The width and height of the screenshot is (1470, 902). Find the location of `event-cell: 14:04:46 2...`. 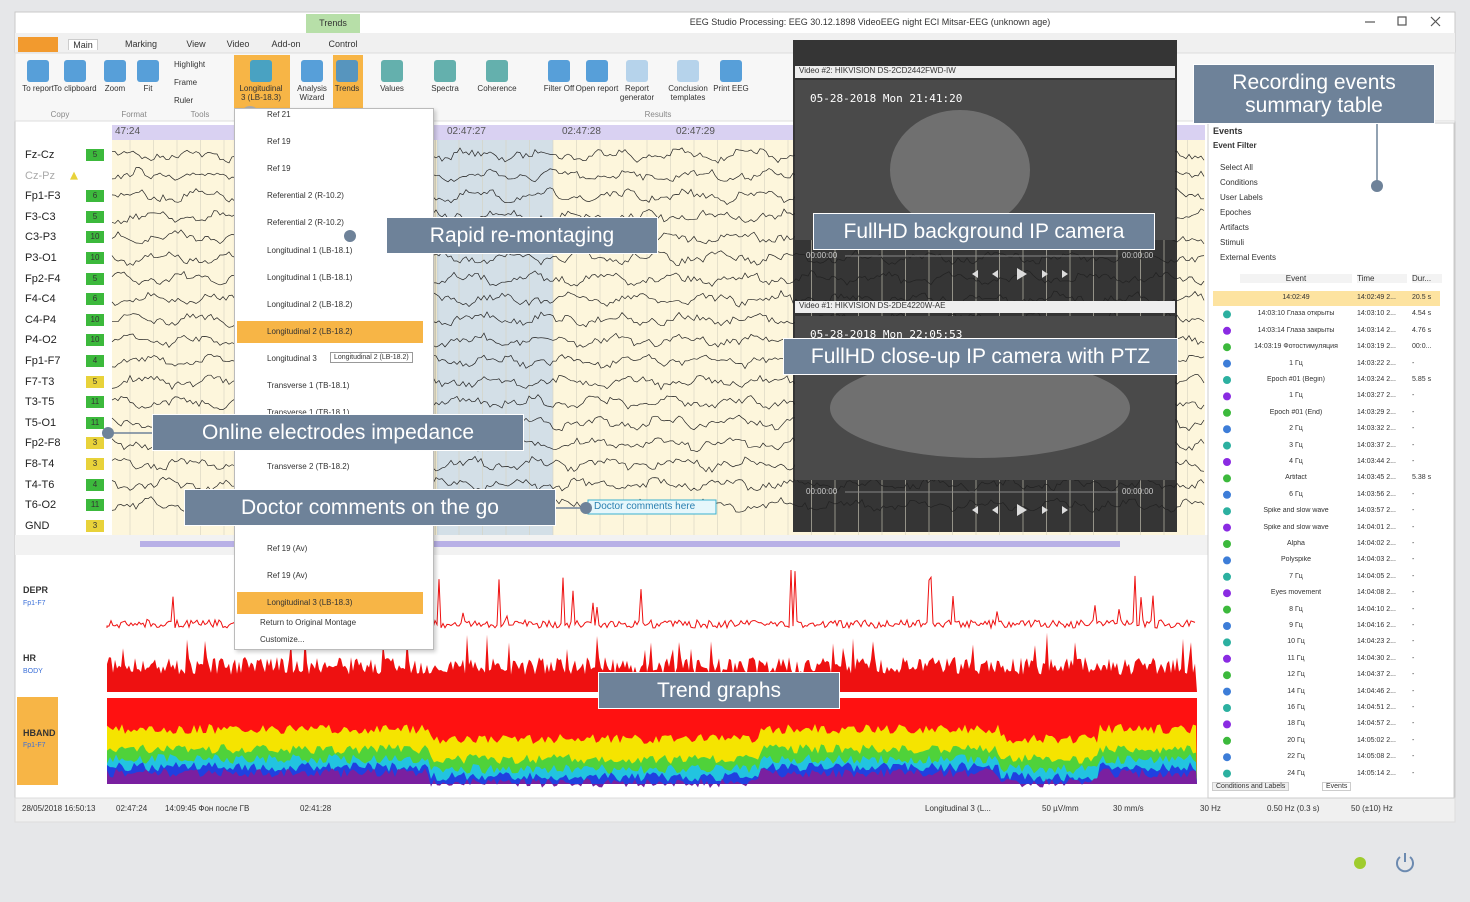

event-cell: 14:04:46 2... is located at coordinates (1376, 691).